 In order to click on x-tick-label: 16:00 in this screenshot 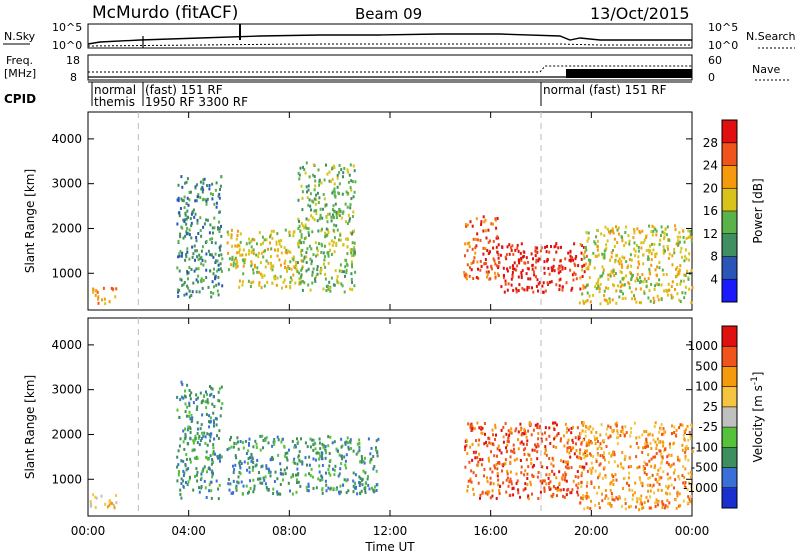, I will do `click(490, 531)`.